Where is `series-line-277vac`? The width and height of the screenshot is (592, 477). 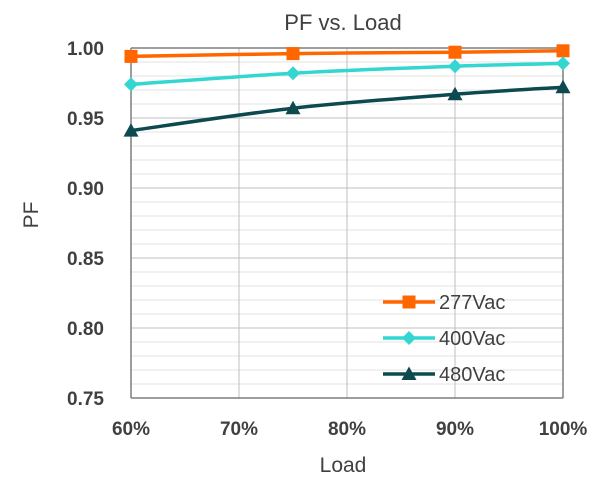
series-line-277vac is located at coordinates (347, 54).